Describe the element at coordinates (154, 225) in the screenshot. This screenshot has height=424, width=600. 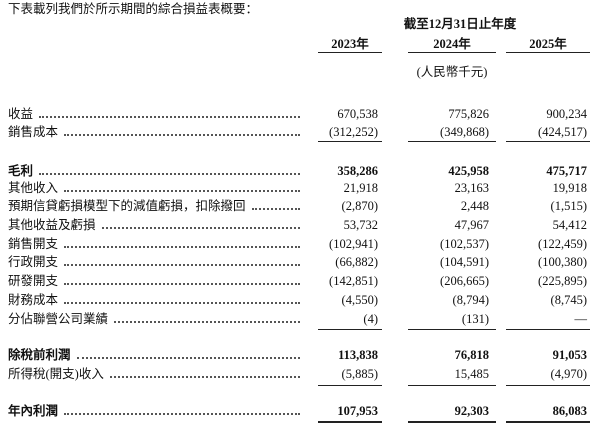
I see `row-label: 其他收益及虧損` at that location.